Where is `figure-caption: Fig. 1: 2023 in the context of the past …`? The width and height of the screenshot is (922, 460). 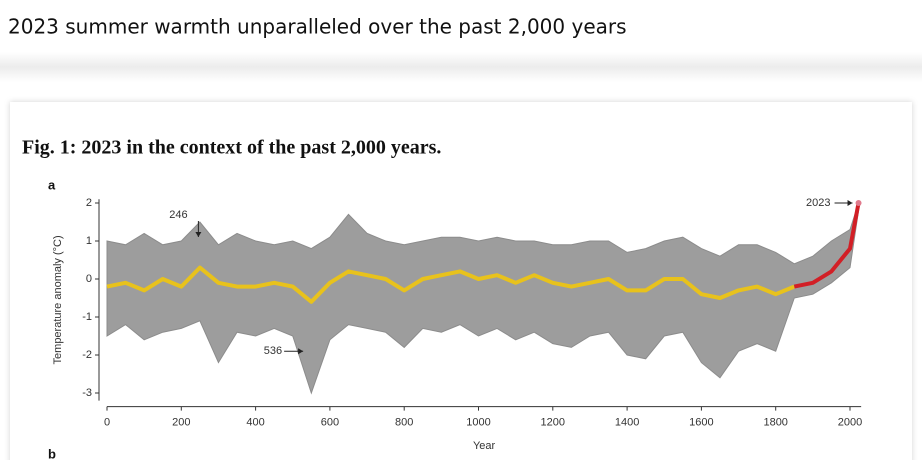 figure-caption: Fig. 1: 2023 in the context of the past … is located at coordinates (231, 148).